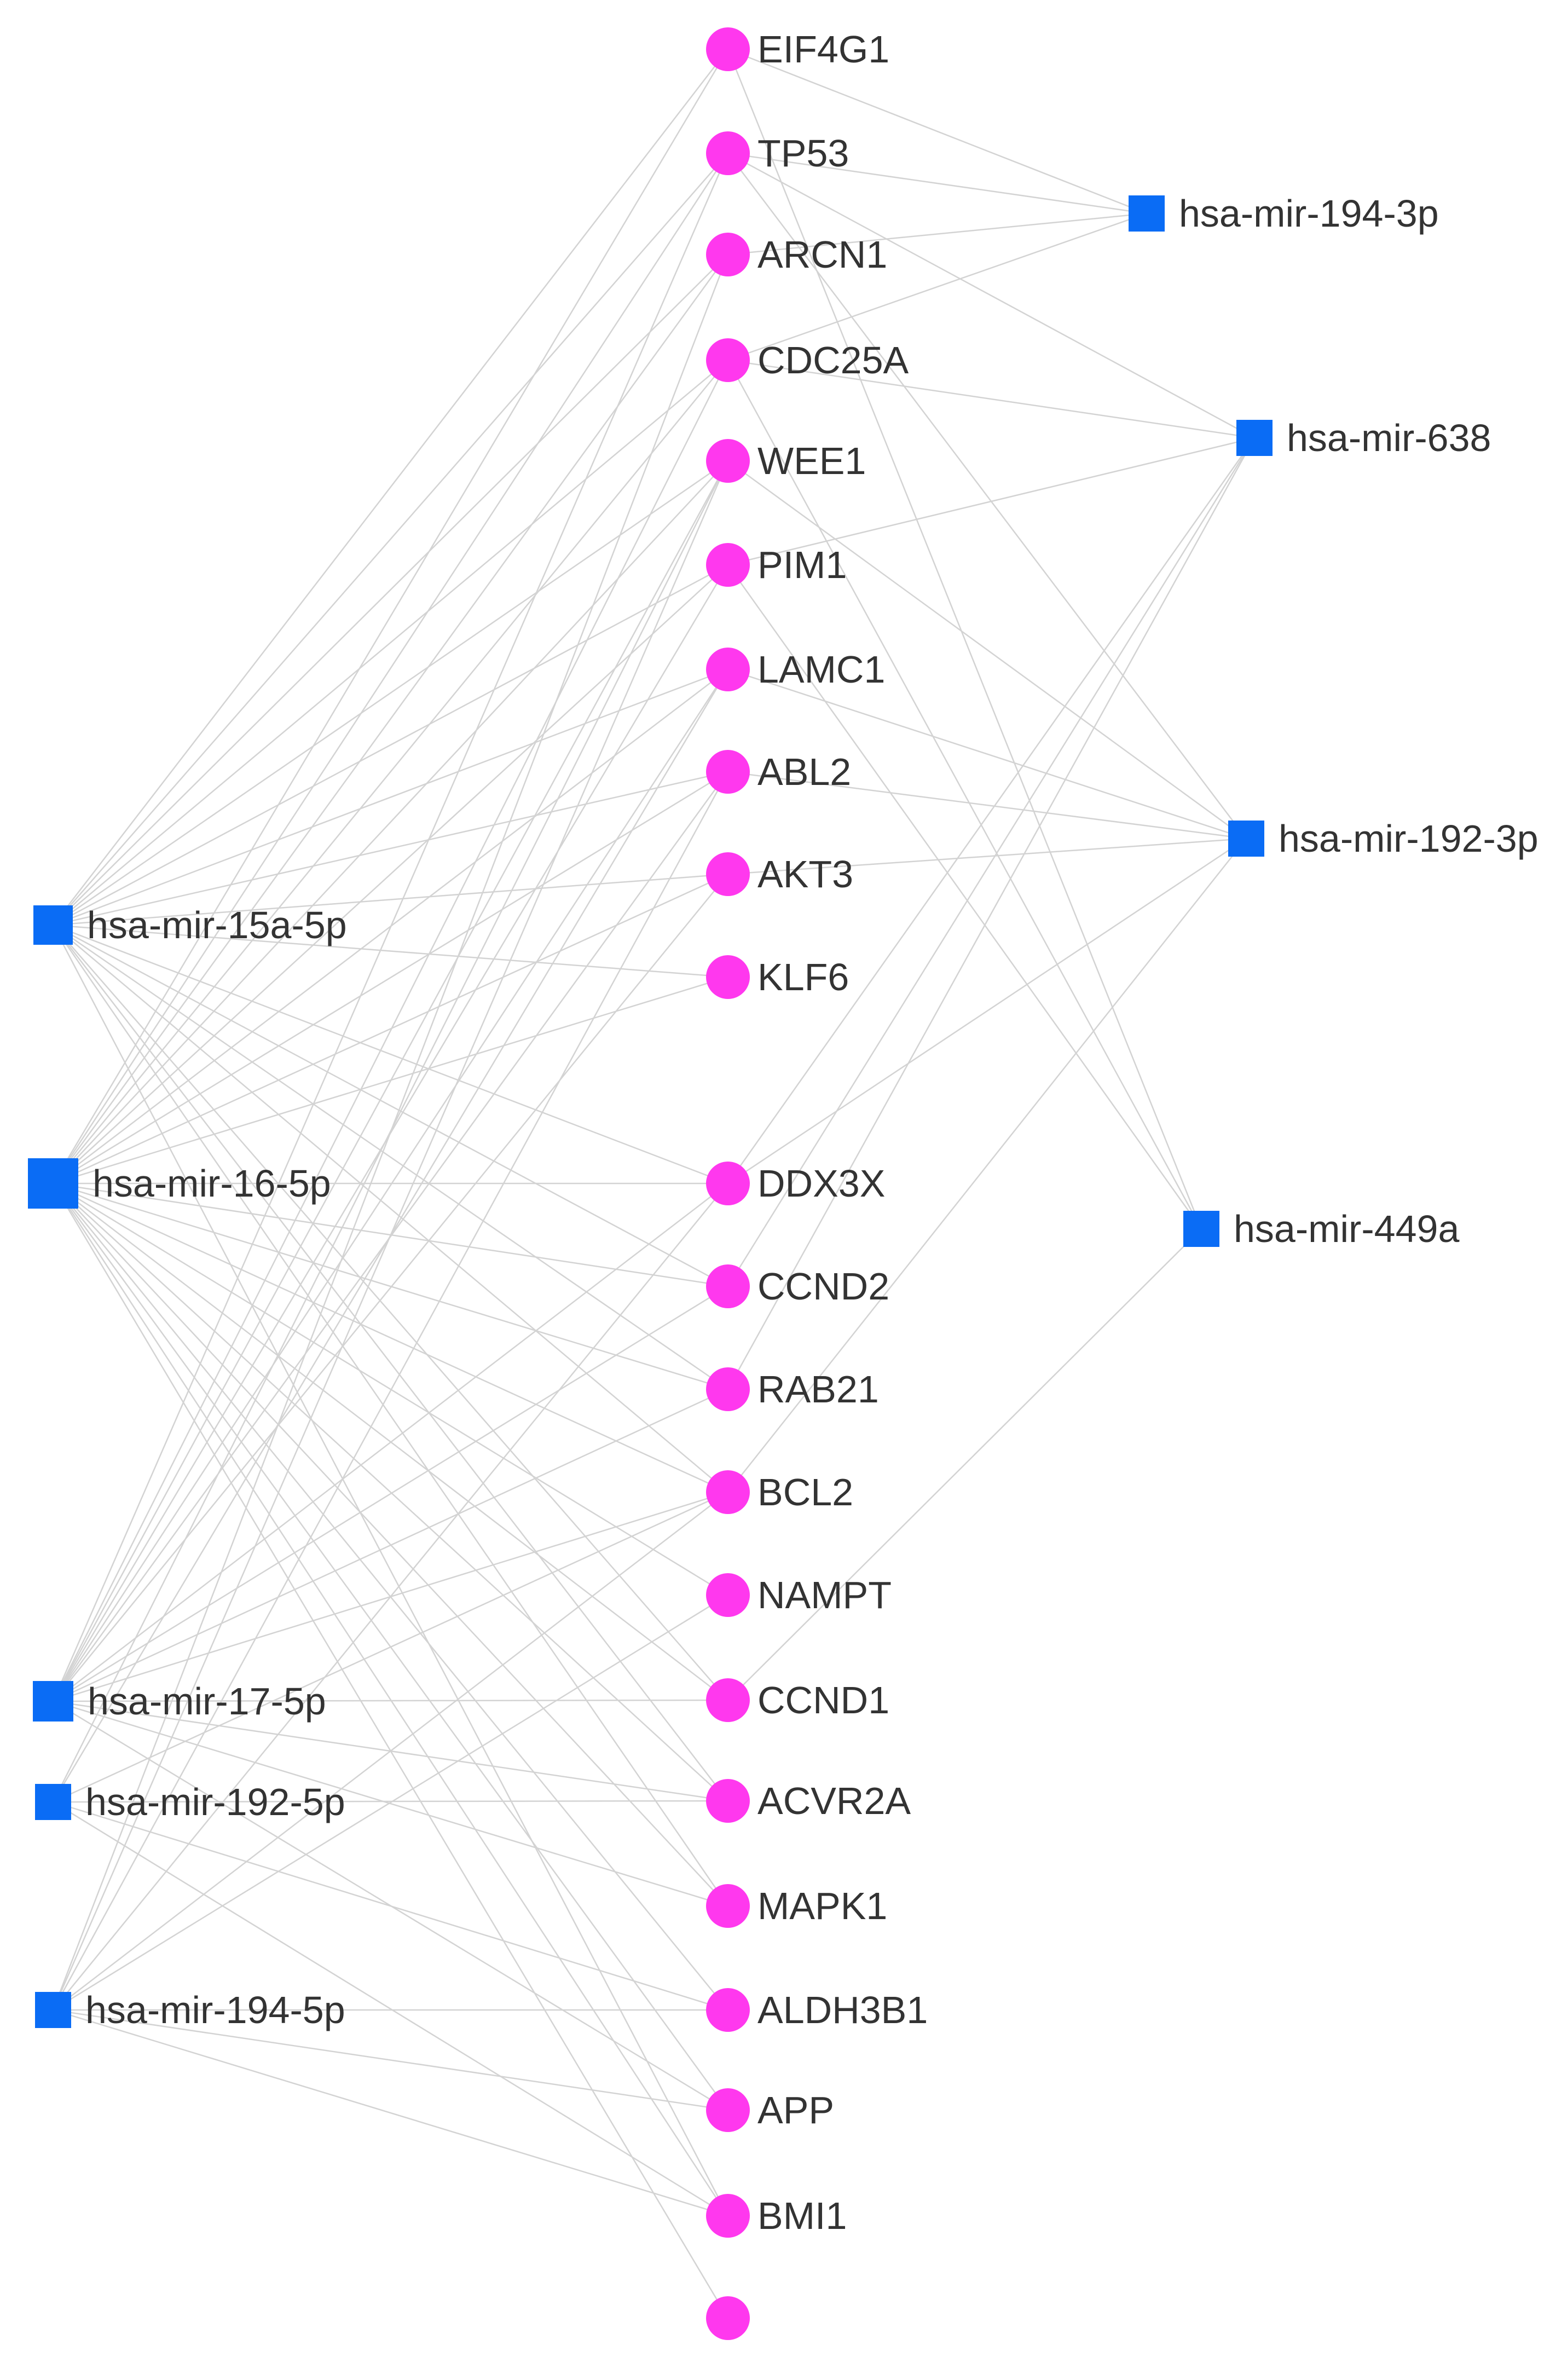  I want to click on edge-m638-CDC25A, so click(991, 399).